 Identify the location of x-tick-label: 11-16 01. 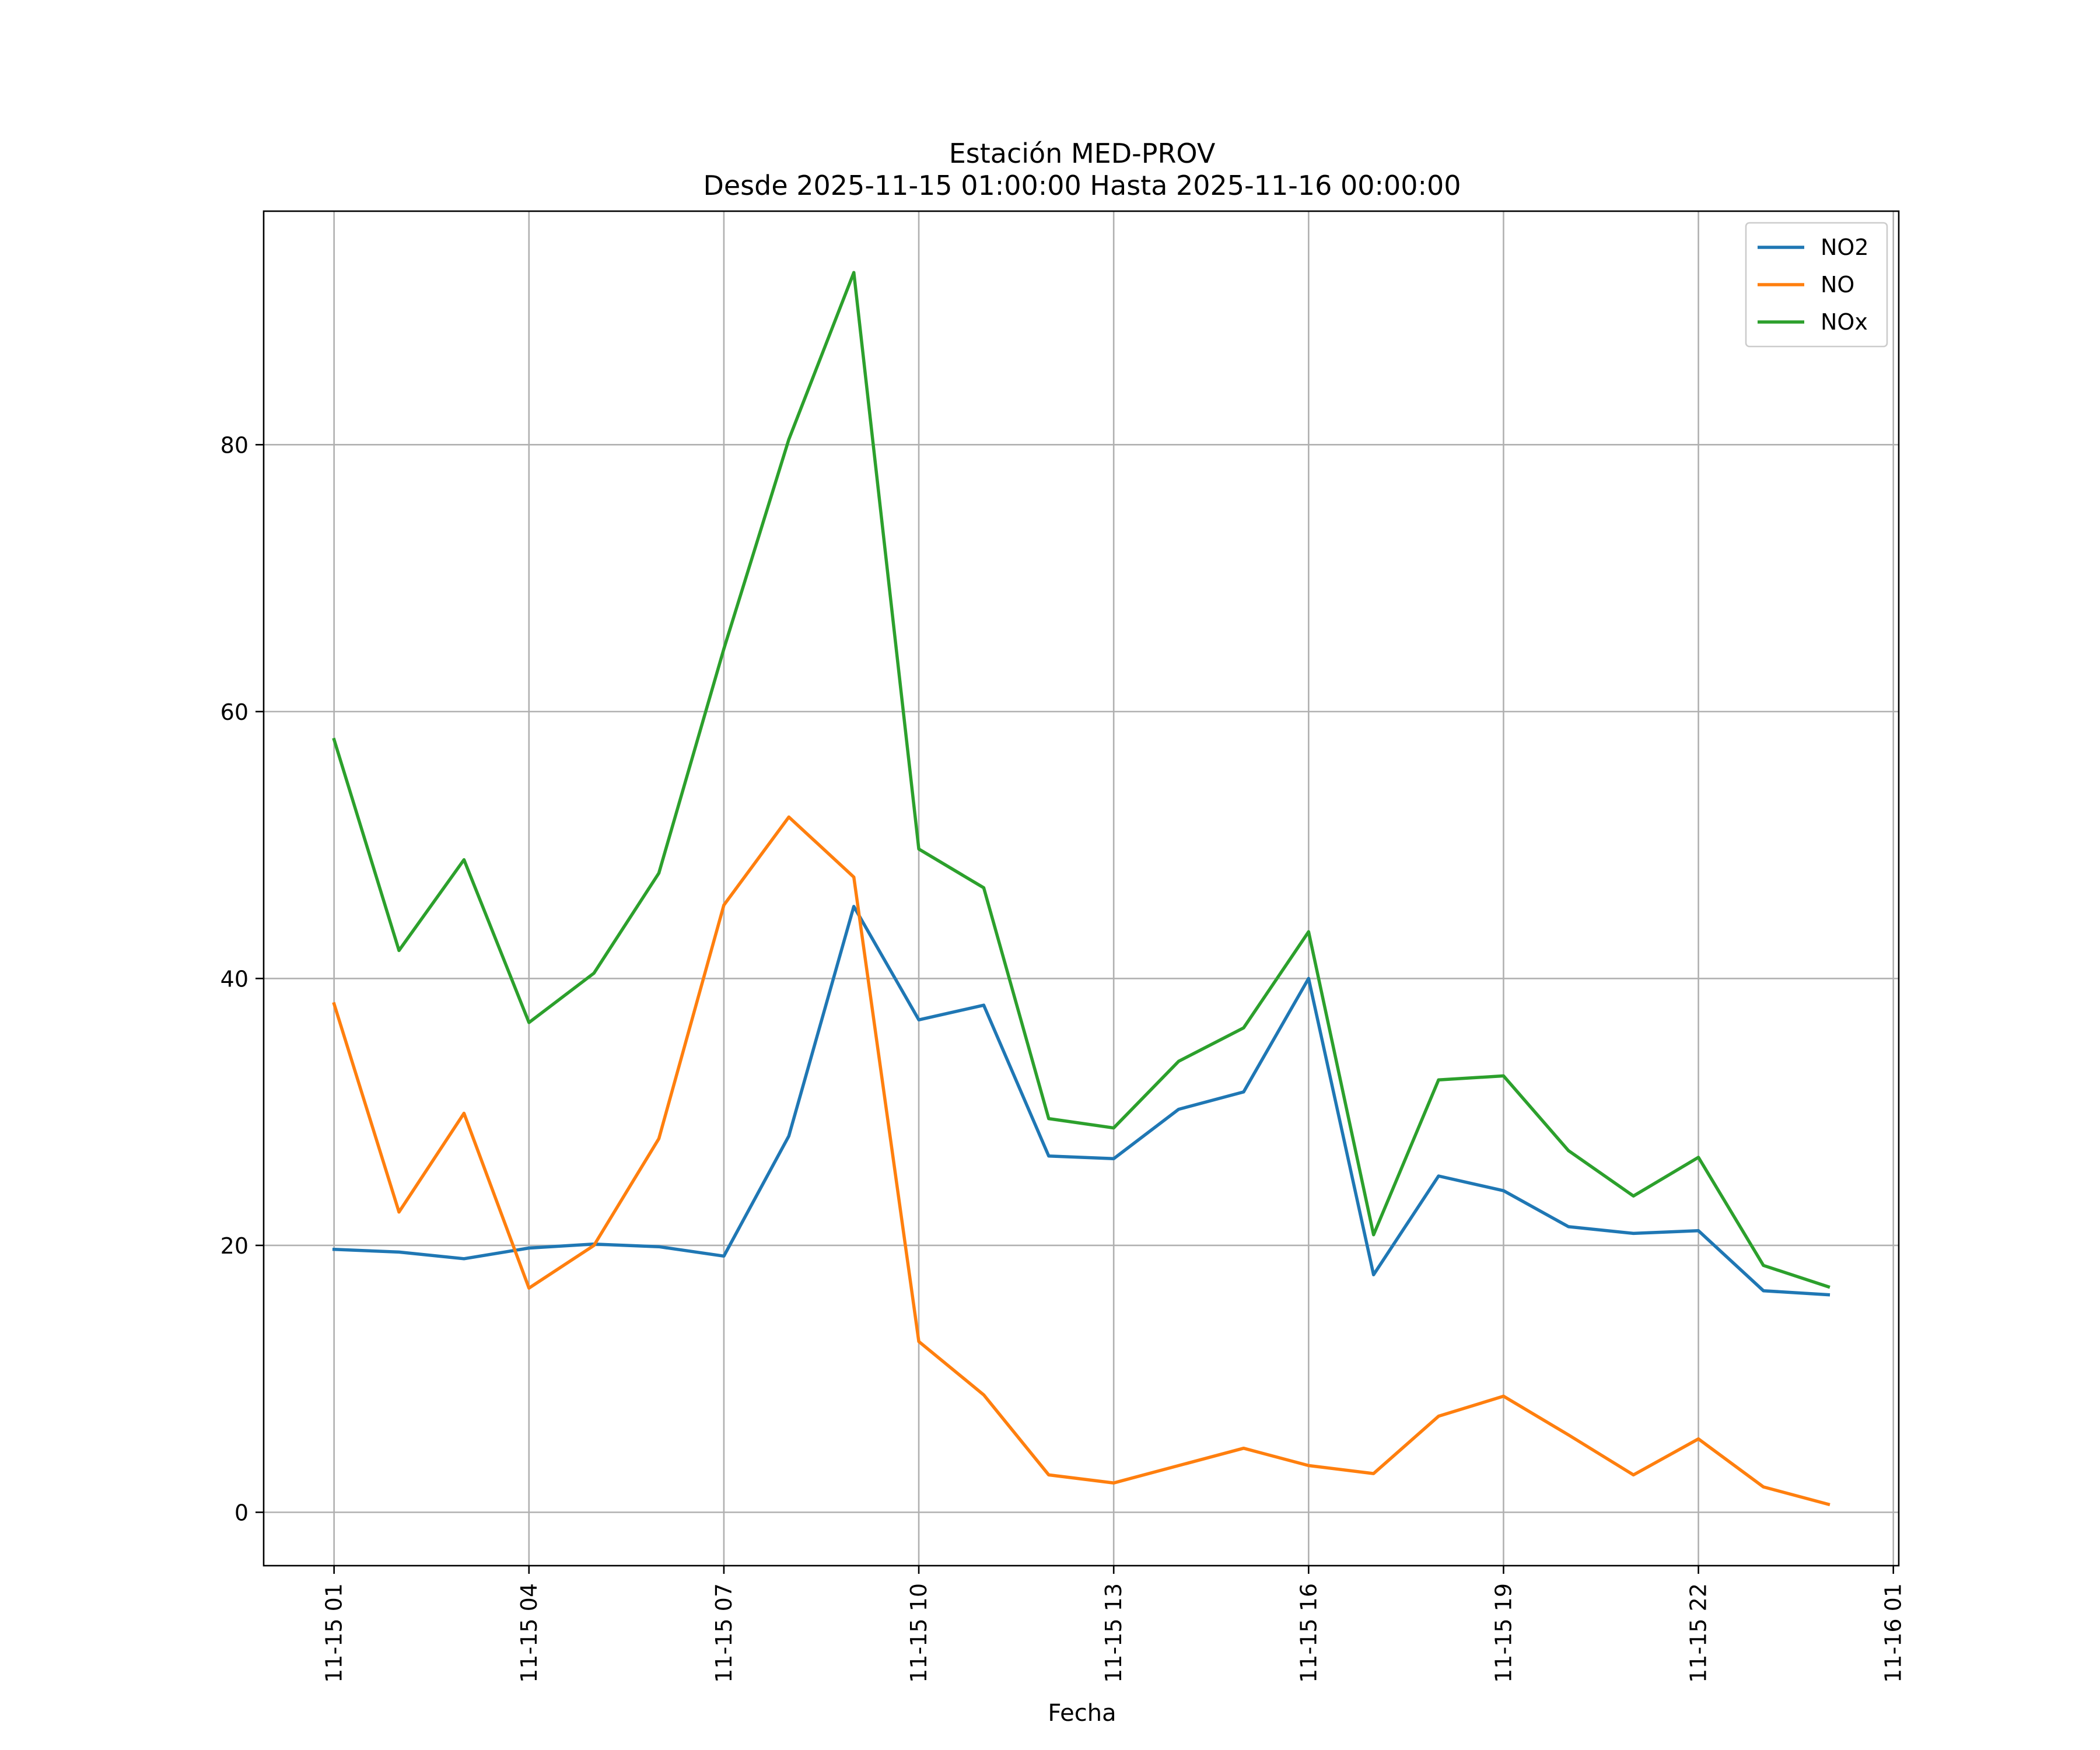
(1894, 1633).